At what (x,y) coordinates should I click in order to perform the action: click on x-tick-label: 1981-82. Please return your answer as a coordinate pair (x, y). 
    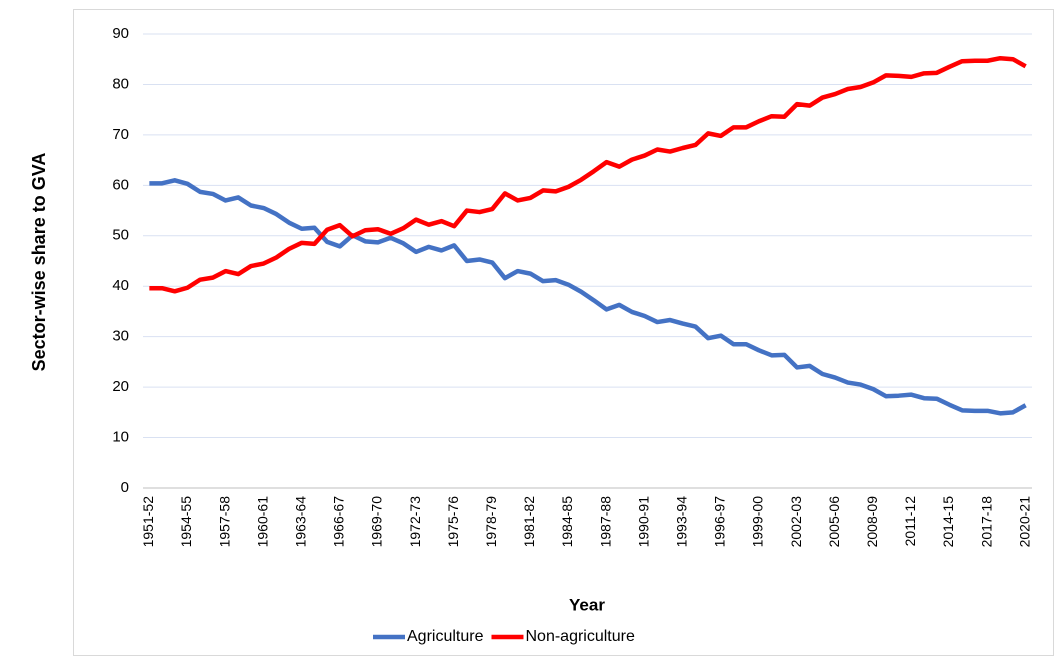
    Looking at the image, I should click on (529, 522).